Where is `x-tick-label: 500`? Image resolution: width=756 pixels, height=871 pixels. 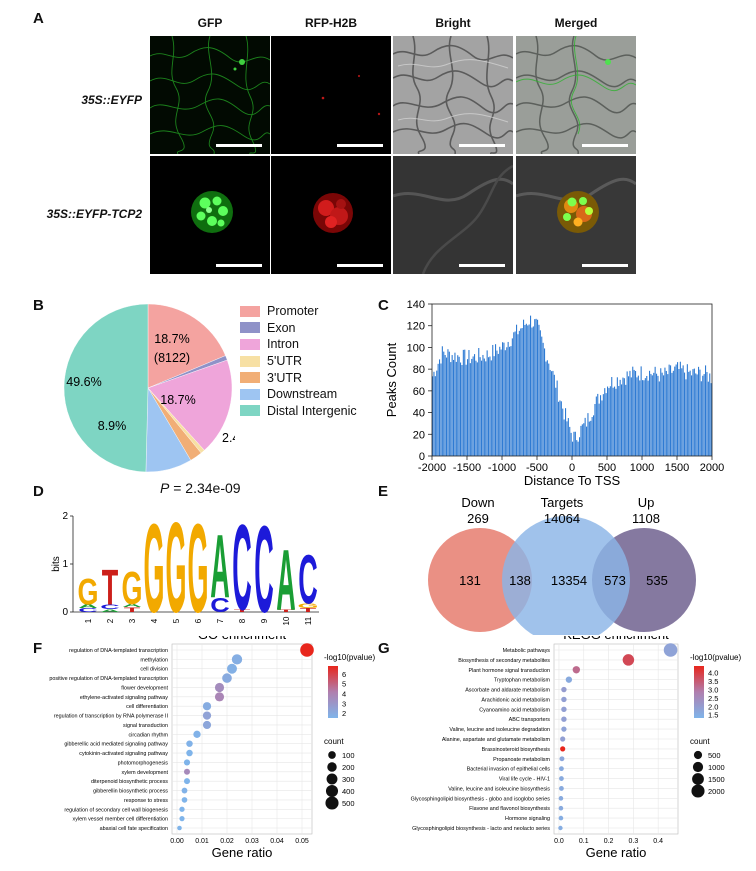 x-tick-label: 500 is located at coordinates (607, 468).